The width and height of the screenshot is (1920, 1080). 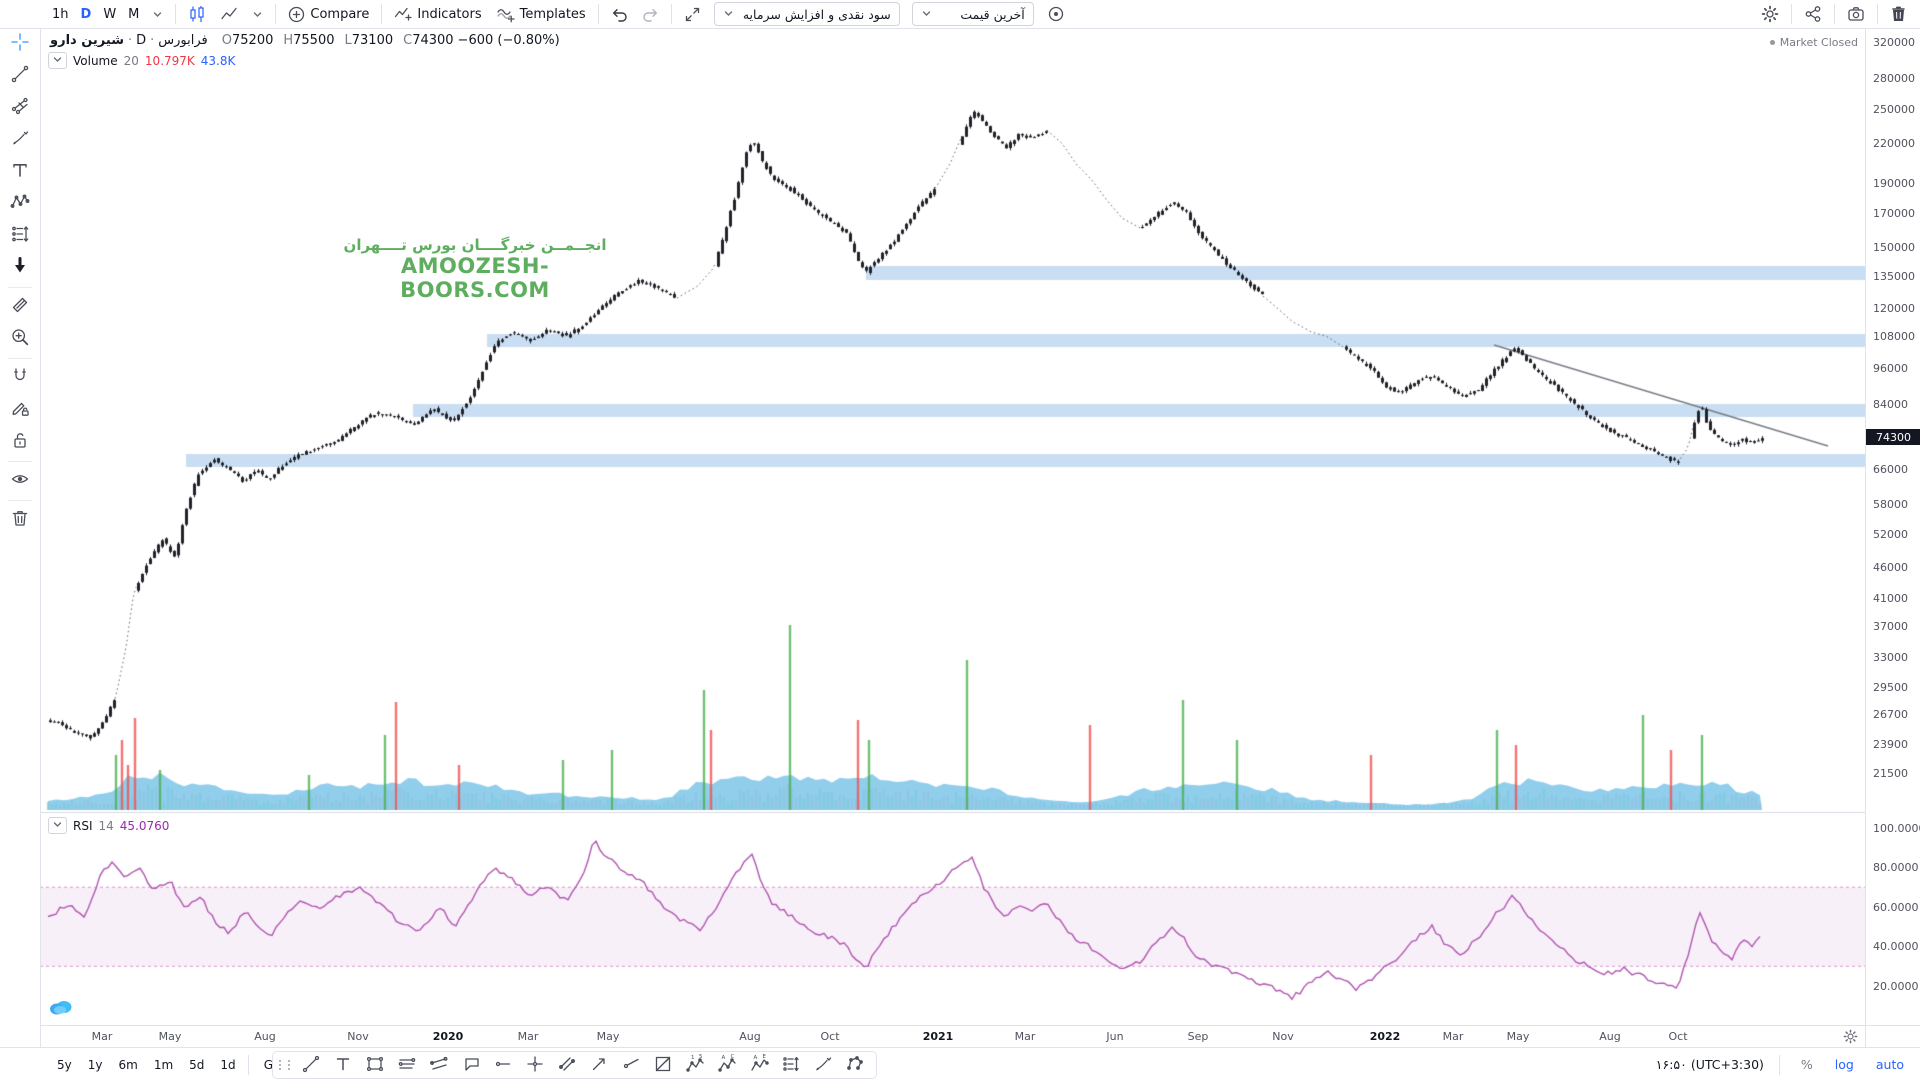 I want to click on lock-drawings-tool, so click(x=20, y=442).